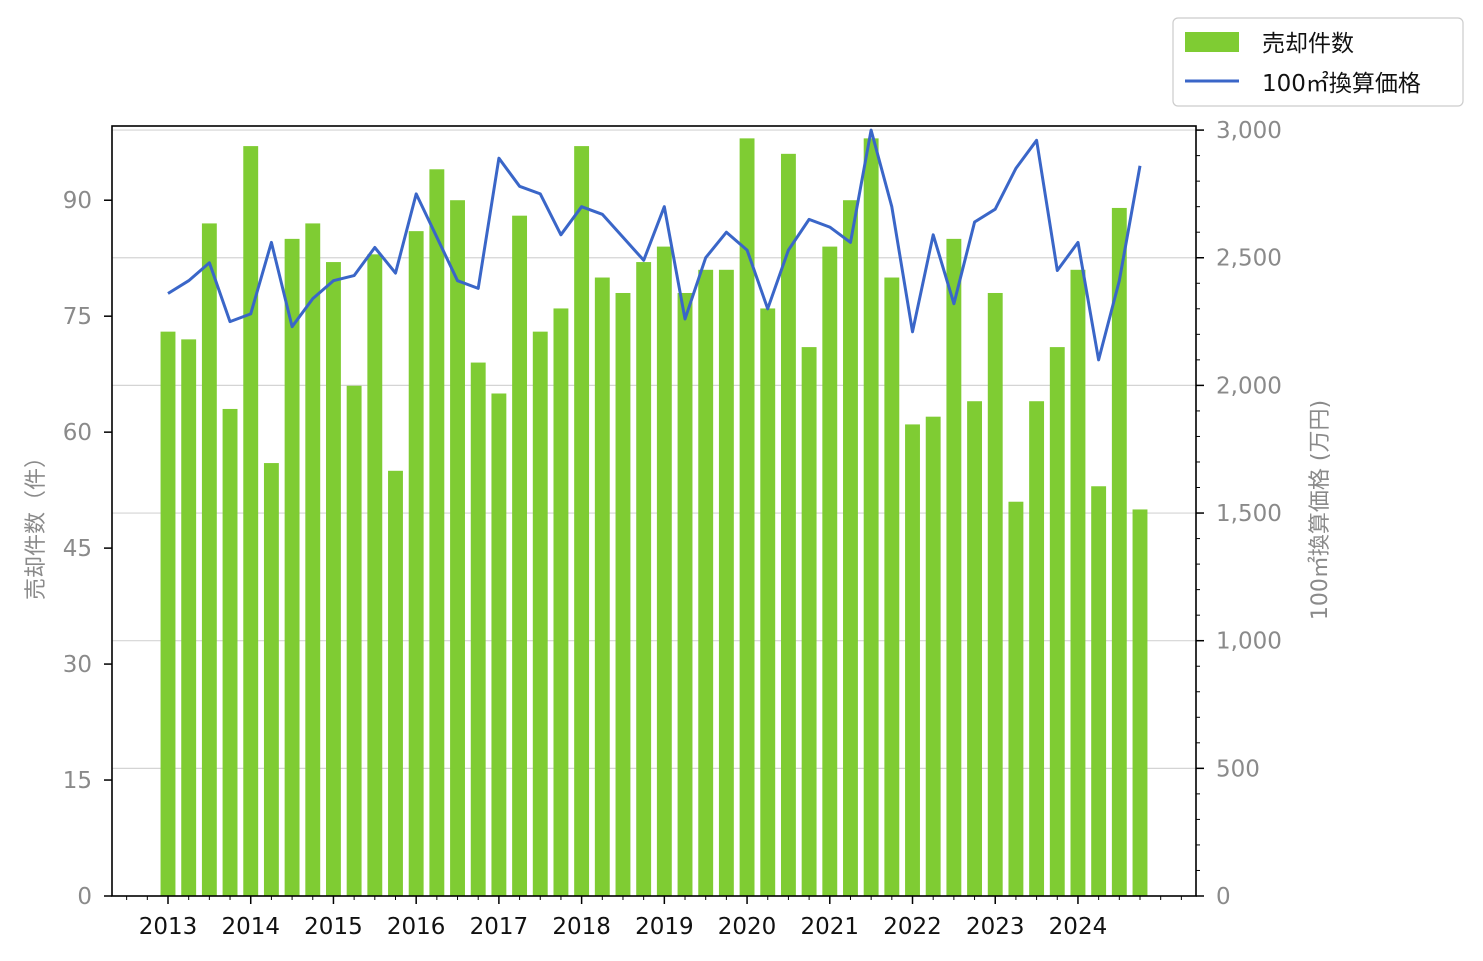 The height and width of the screenshot is (961, 1483). Describe the element at coordinates (168, 927) in the screenshot. I see `x-tick-label: 2013` at that location.